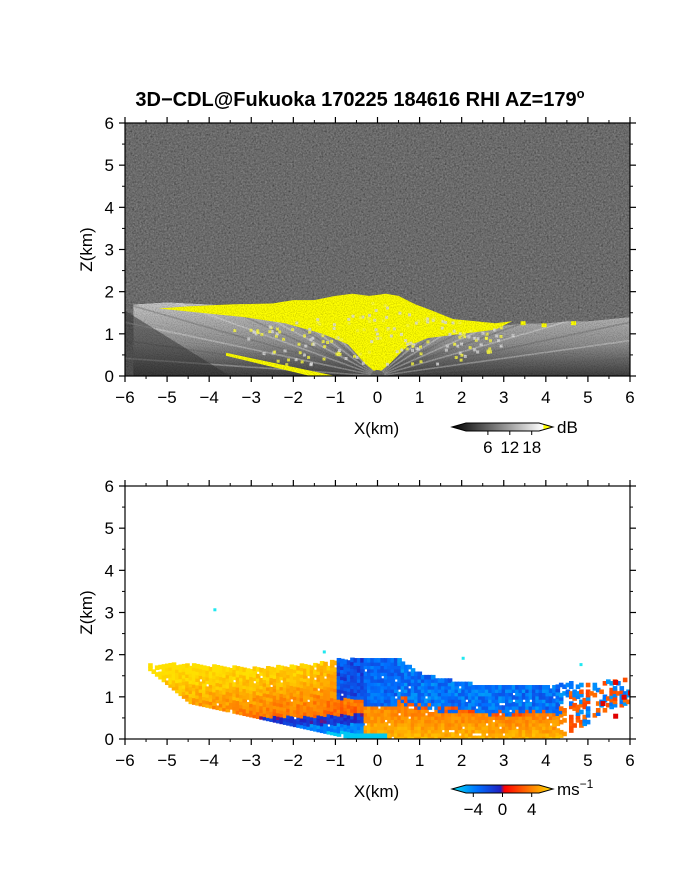  I want to click on colorbar-tick-label: 12, so click(509, 447).